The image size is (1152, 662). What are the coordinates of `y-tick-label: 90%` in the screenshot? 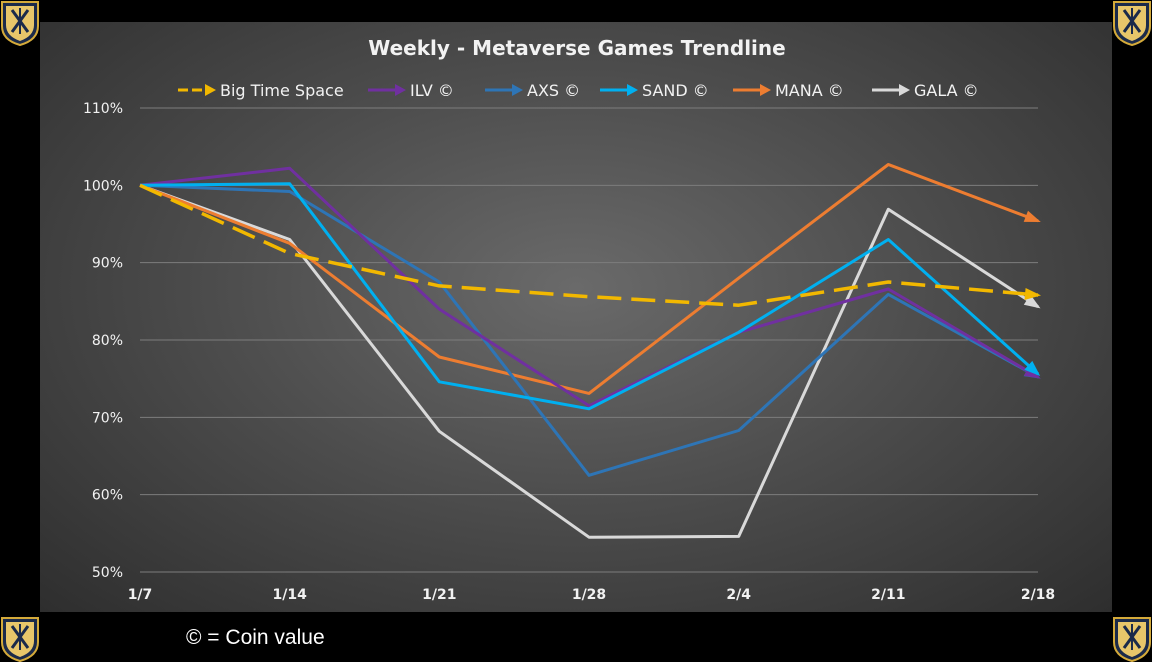 It's located at (107, 264).